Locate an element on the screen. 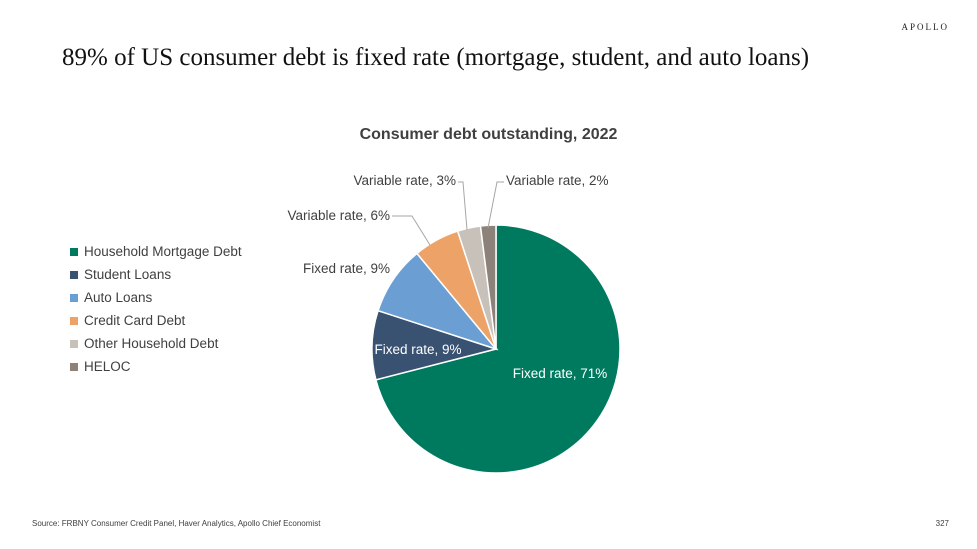 Image resolution: width=977 pixels, height=549 pixels. brand-logo: APOLLO is located at coordinates (925, 27).